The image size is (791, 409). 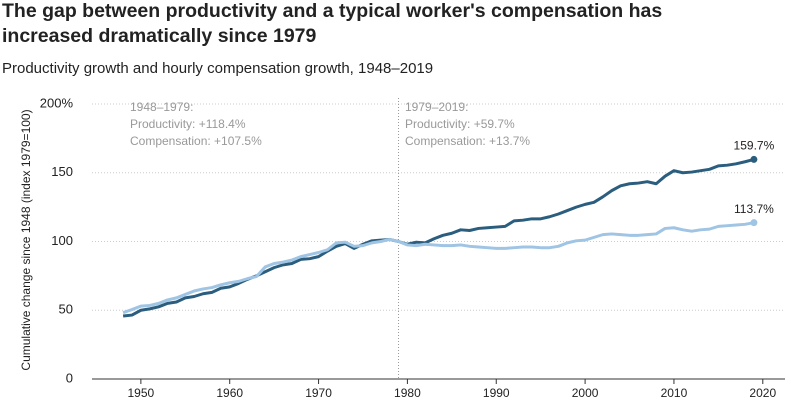 What do you see at coordinates (188, 124) in the screenshot?
I see `annotation: Productivity: +118.4%` at bounding box center [188, 124].